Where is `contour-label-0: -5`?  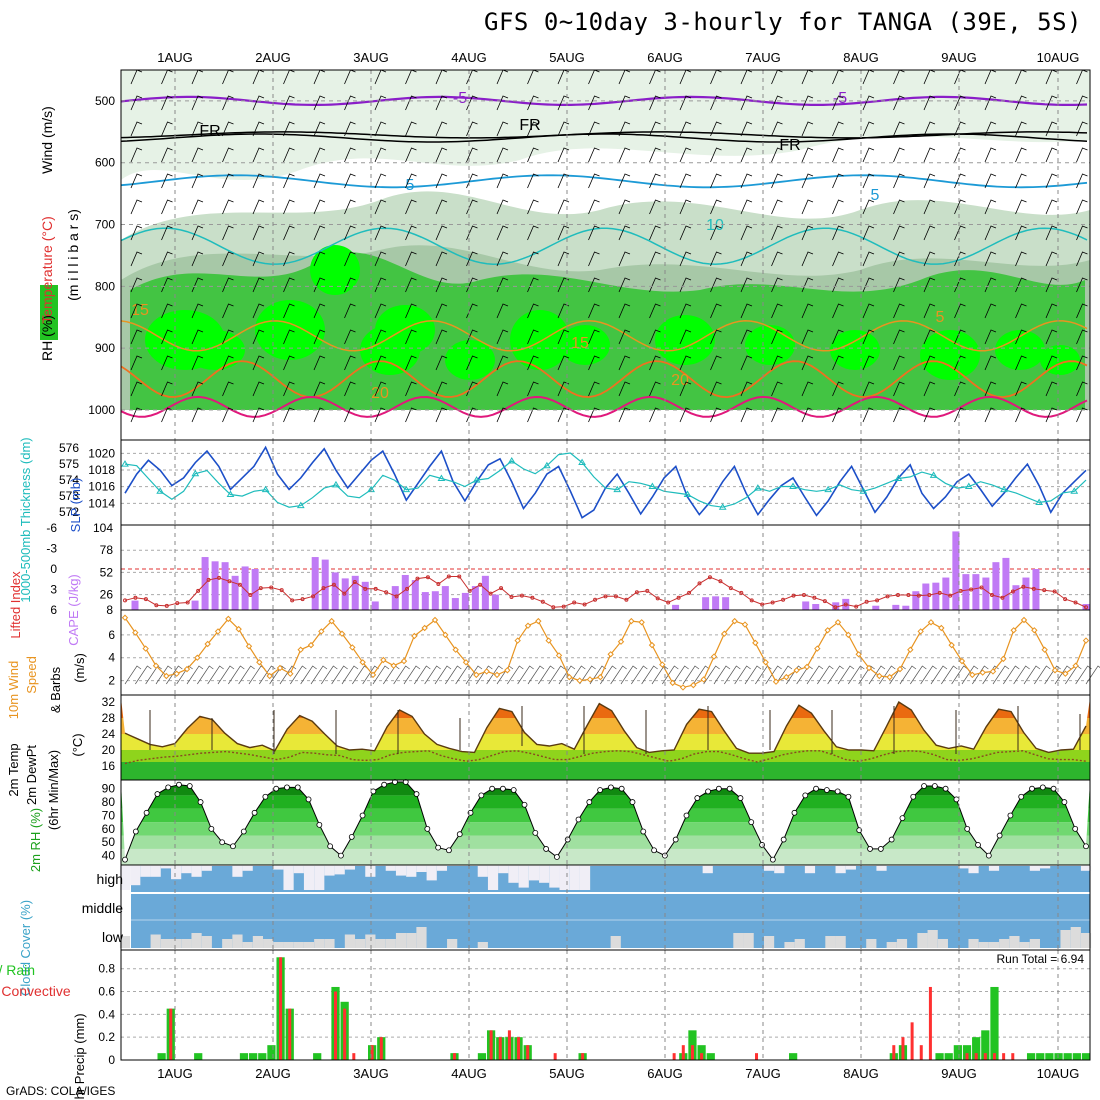 contour-label-0: -5 is located at coordinates (460, 98).